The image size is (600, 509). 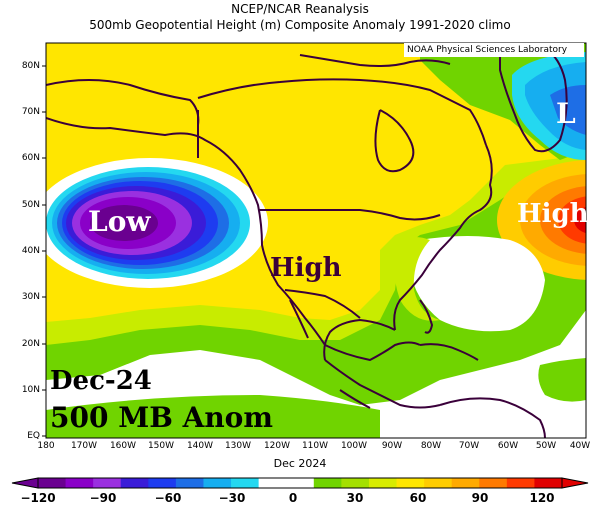 What do you see at coordinates (546, 446) in the screenshot?
I see `lon-label-50w: 50W` at bounding box center [546, 446].